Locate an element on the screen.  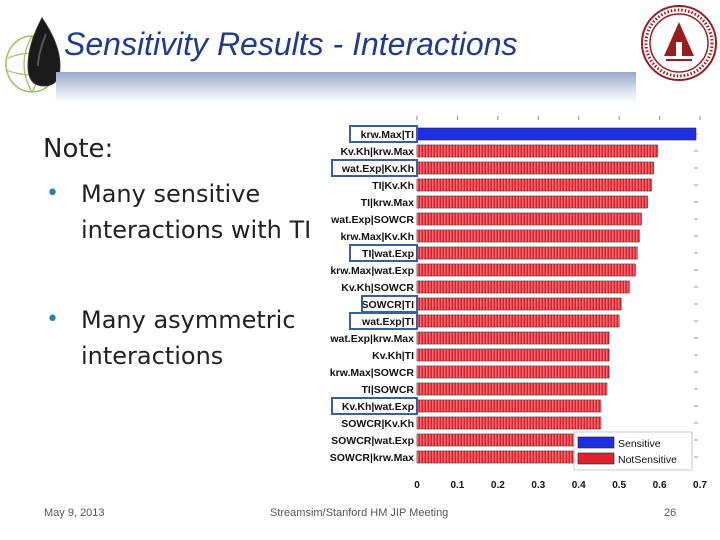
bar-category-label: TI|krw.Max is located at coordinates (387, 203).